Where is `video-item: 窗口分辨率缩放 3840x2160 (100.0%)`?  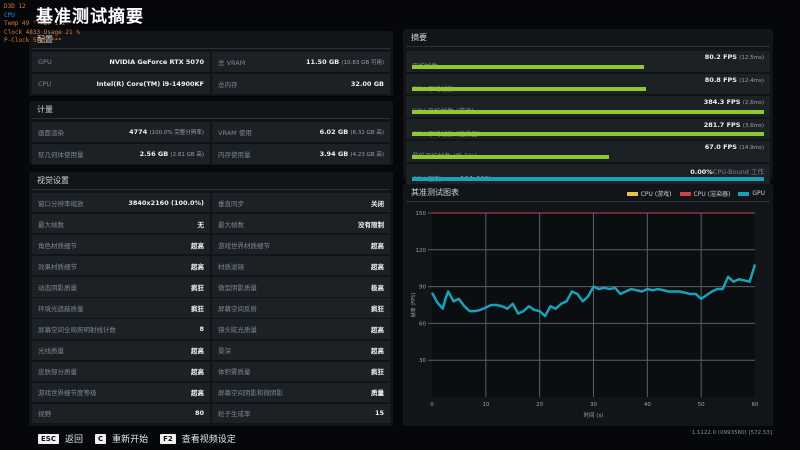
video-item: 窗口分辨率缩放 3840x2160 (100.0%) is located at coordinates (121, 203).